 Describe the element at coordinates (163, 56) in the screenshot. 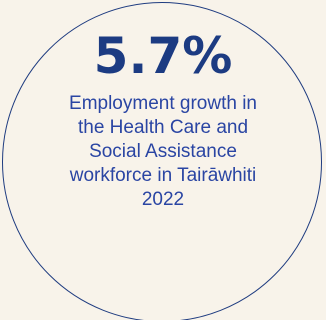

I see `stat-value: 5.7%` at that location.